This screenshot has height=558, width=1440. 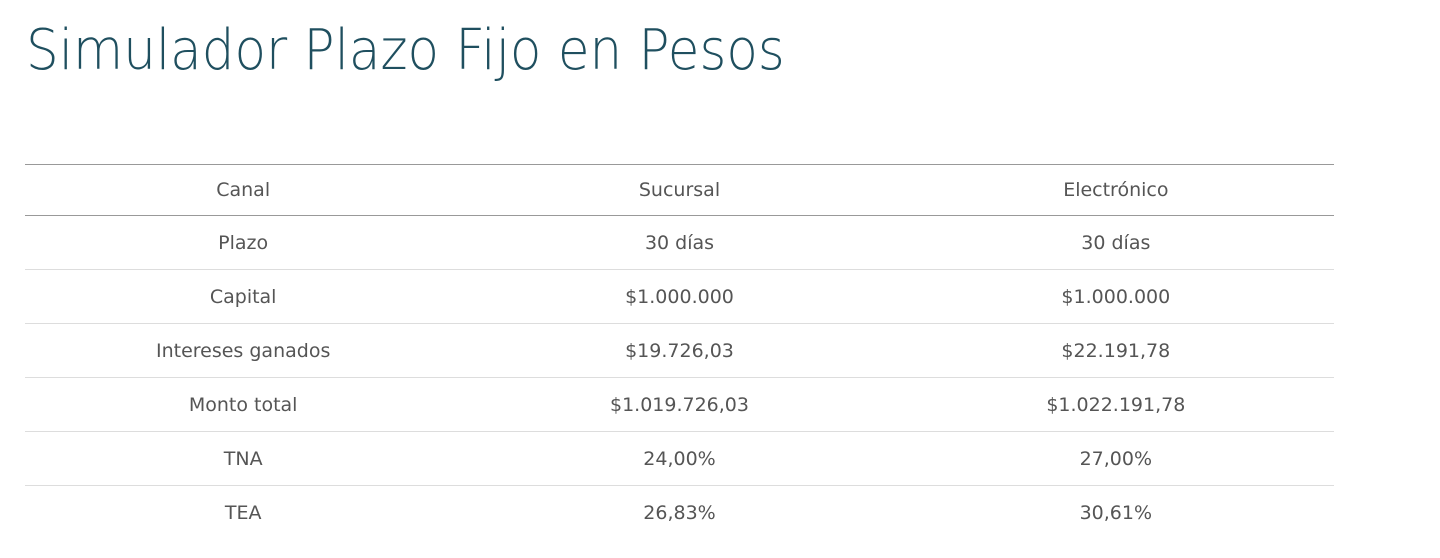 I want to click on table-row: TNA 24,00% 27,00%, so click(x=679, y=458).